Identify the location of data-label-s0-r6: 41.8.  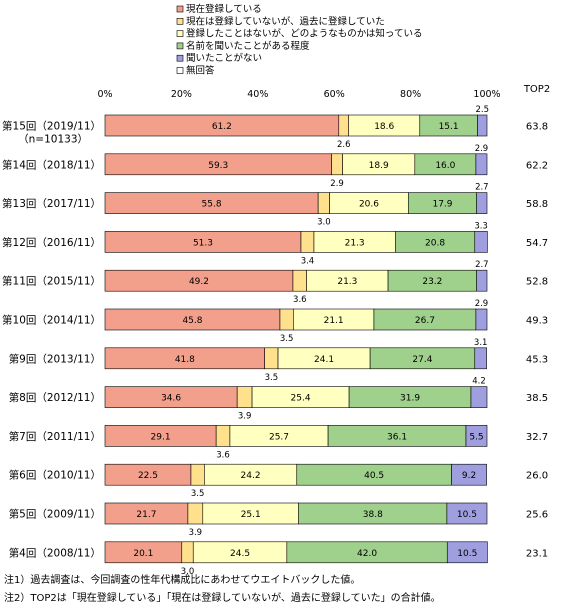
(185, 360).